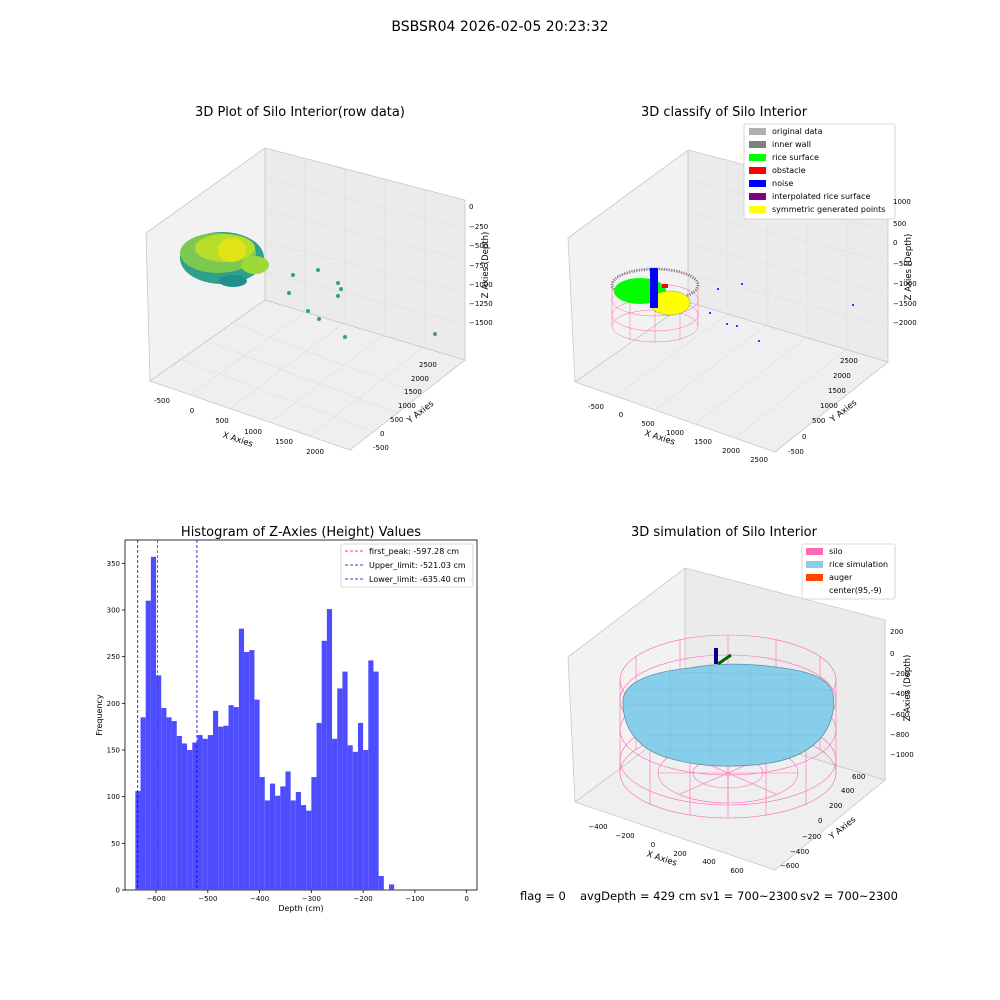 Image resolution: width=1000 pixels, height=1000 pixels. Describe the element at coordinates (311, 899) in the screenshot. I see `histogram-x-tick-label: −300` at that location.